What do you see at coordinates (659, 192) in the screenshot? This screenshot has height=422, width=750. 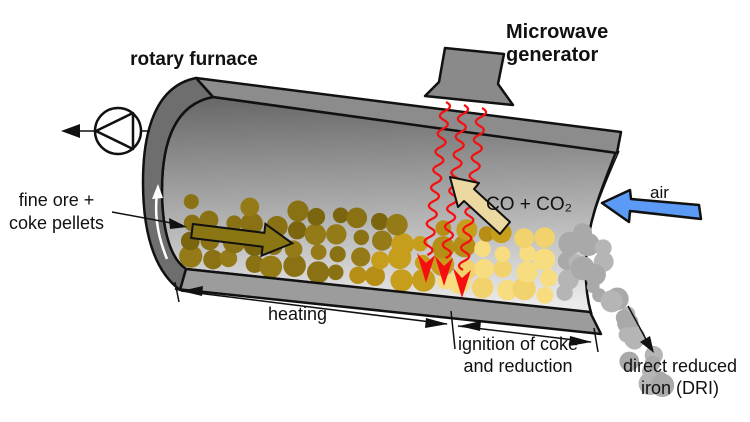 I see `air-label: air` at bounding box center [659, 192].